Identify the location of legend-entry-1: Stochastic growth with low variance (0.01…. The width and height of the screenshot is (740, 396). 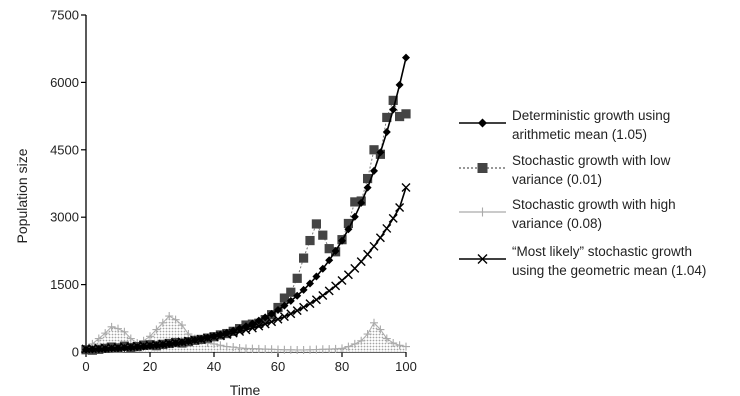
(565, 170).